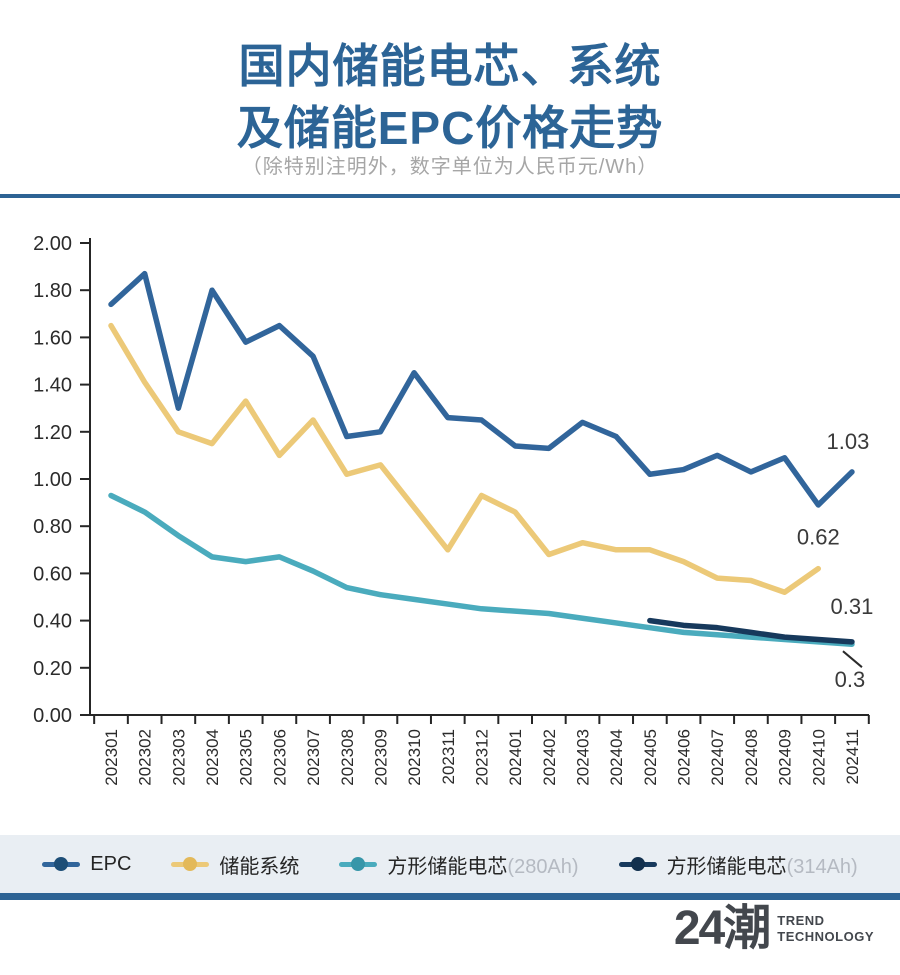  What do you see at coordinates (52, 480) in the screenshot?
I see `y-tick-label: 1.00` at bounding box center [52, 480].